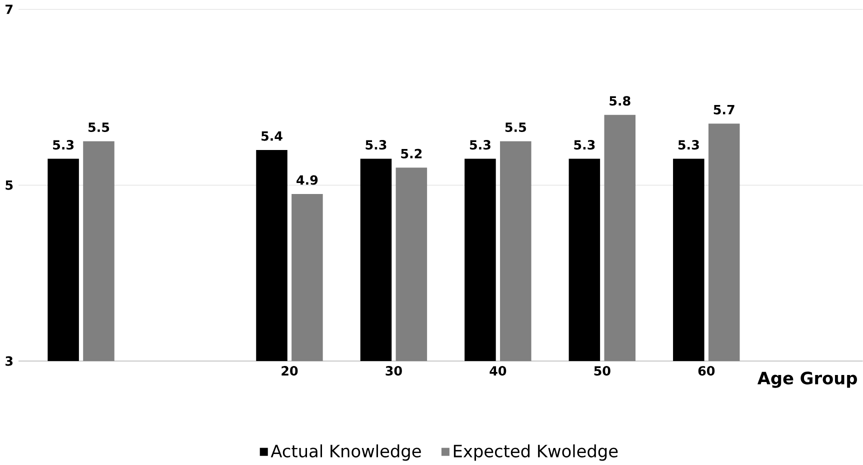  What do you see at coordinates (307, 180) in the screenshot?
I see `data-label: 4.9` at bounding box center [307, 180].